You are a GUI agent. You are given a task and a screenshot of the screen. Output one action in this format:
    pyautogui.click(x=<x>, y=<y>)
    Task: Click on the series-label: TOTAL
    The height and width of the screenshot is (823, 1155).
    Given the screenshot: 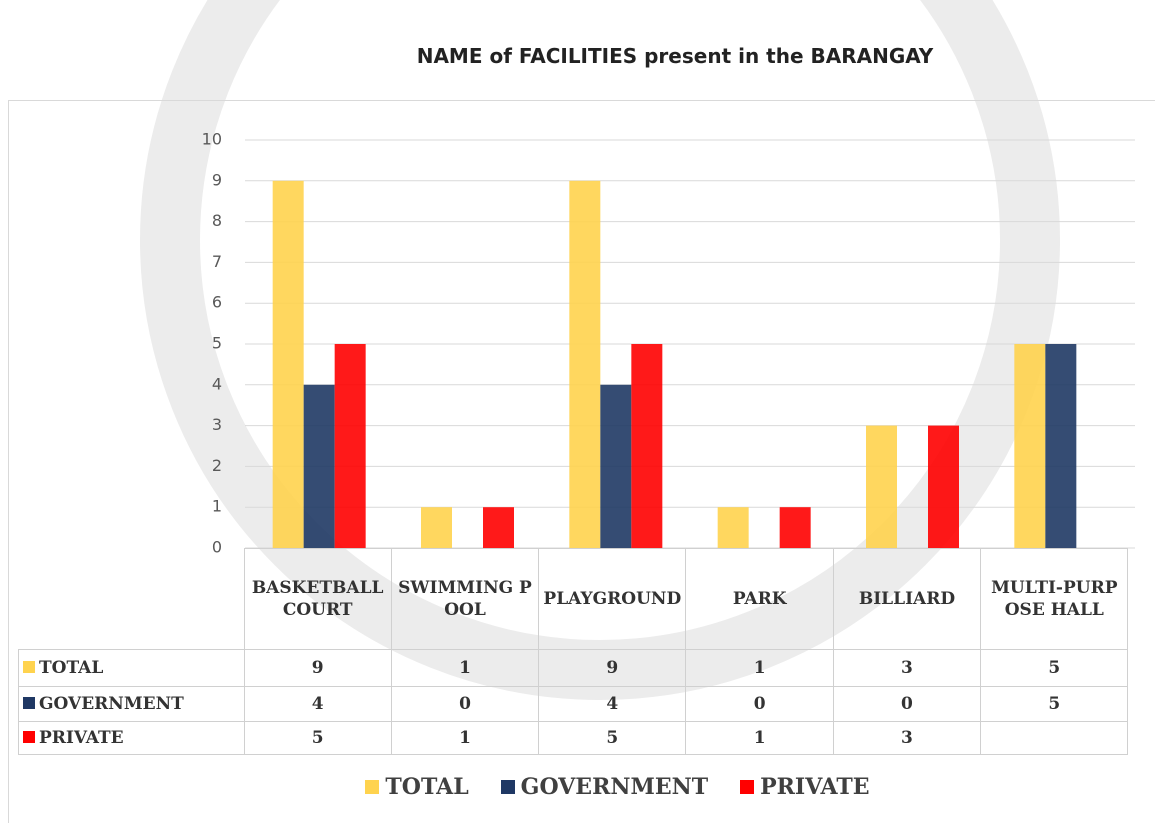 What is the action you would take?
    pyautogui.click(x=131, y=667)
    